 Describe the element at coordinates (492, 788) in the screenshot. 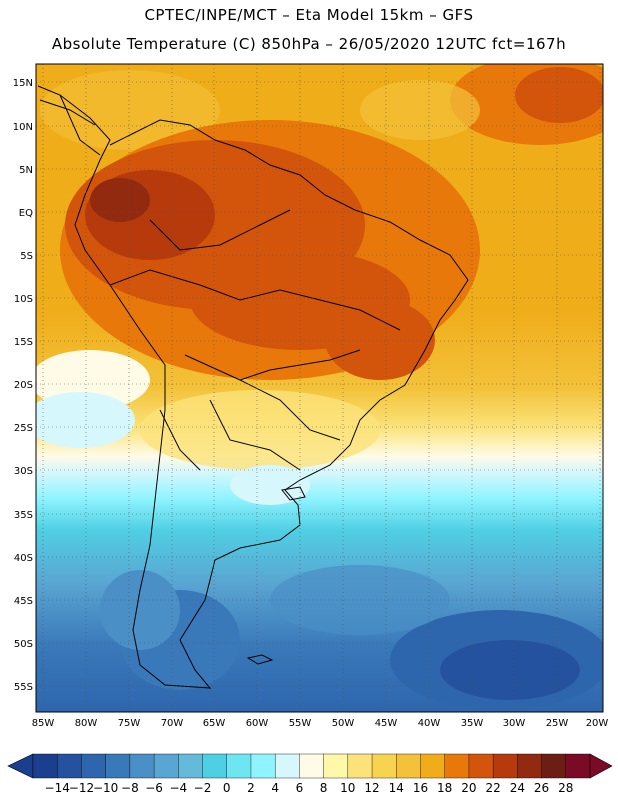

I see `colorbar-tick-label: 22` at that location.